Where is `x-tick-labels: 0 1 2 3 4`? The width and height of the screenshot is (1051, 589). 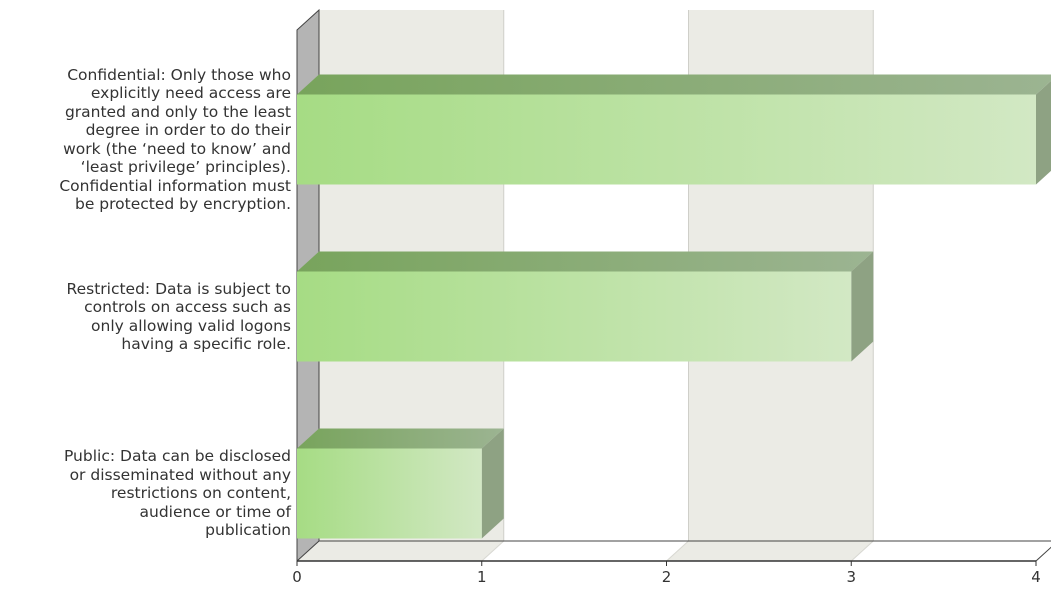
x-tick-labels: 0 1 2 3 4 is located at coordinates (666, 573).